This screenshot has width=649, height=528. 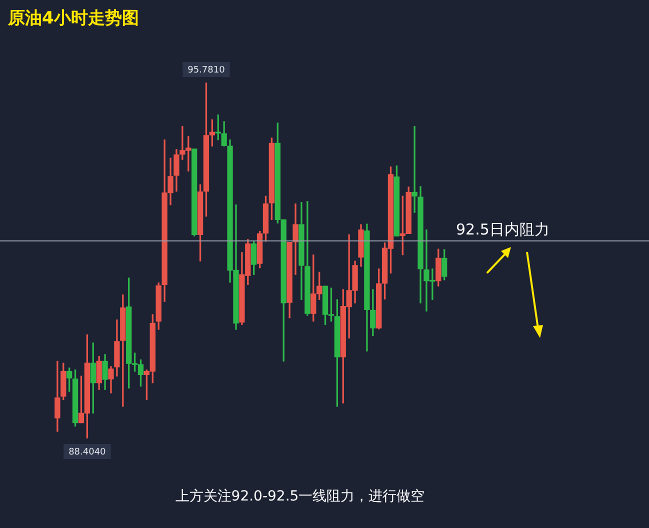 What do you see at coordinates (503, 229) in the screenshot?
I see `ref-line-label: 92.5日内阻力` at bounding box center [503, 229].